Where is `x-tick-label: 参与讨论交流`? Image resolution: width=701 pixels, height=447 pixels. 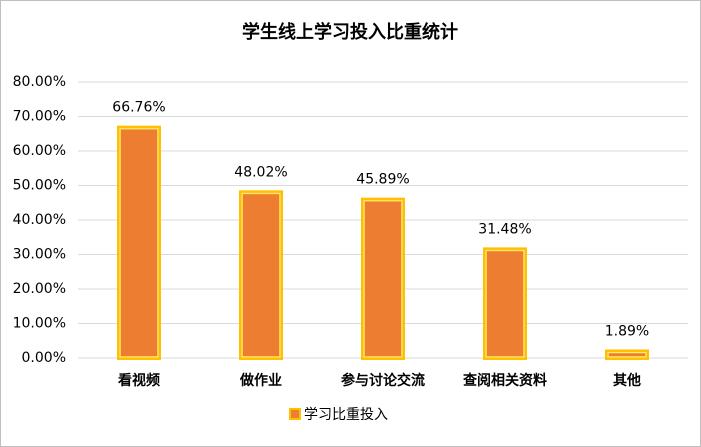
x-tick-label: 参与讨论交流 is located at coordinates (383, 380).